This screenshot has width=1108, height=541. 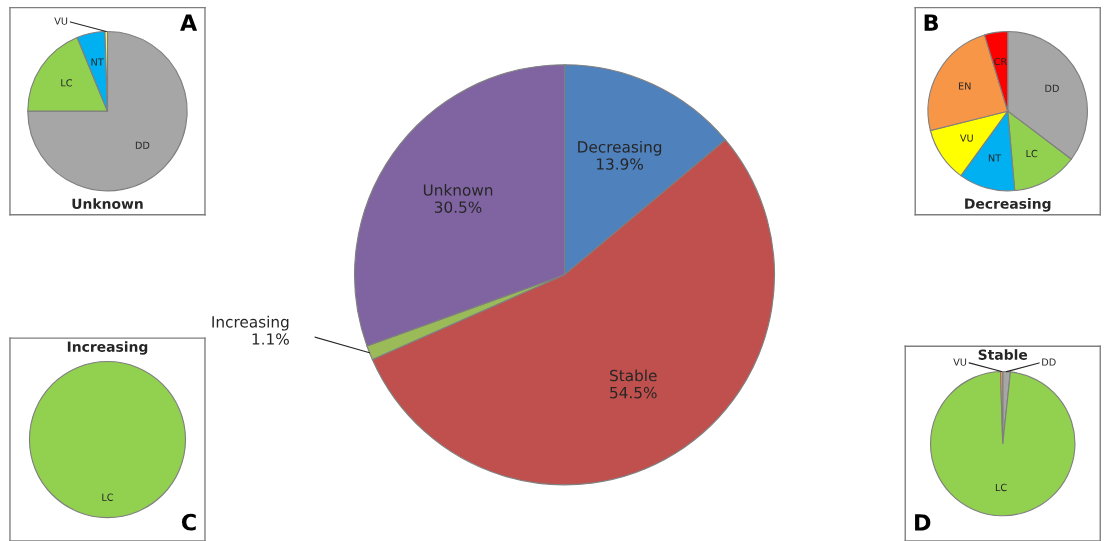 What do you see at coordinates (1003, 354) in the screenshot?
I see `chart-title: Stable` at bounding box center [1003, 354].